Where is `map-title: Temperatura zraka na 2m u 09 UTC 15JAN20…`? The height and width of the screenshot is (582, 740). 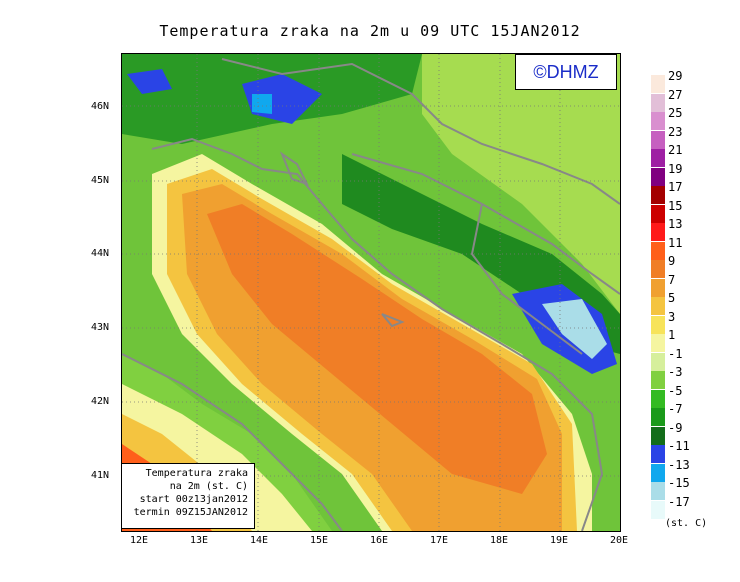 map-title: Temperatura zraka na 2m u 09 UTC 15JAN20… is located at coordinates (370, 31).